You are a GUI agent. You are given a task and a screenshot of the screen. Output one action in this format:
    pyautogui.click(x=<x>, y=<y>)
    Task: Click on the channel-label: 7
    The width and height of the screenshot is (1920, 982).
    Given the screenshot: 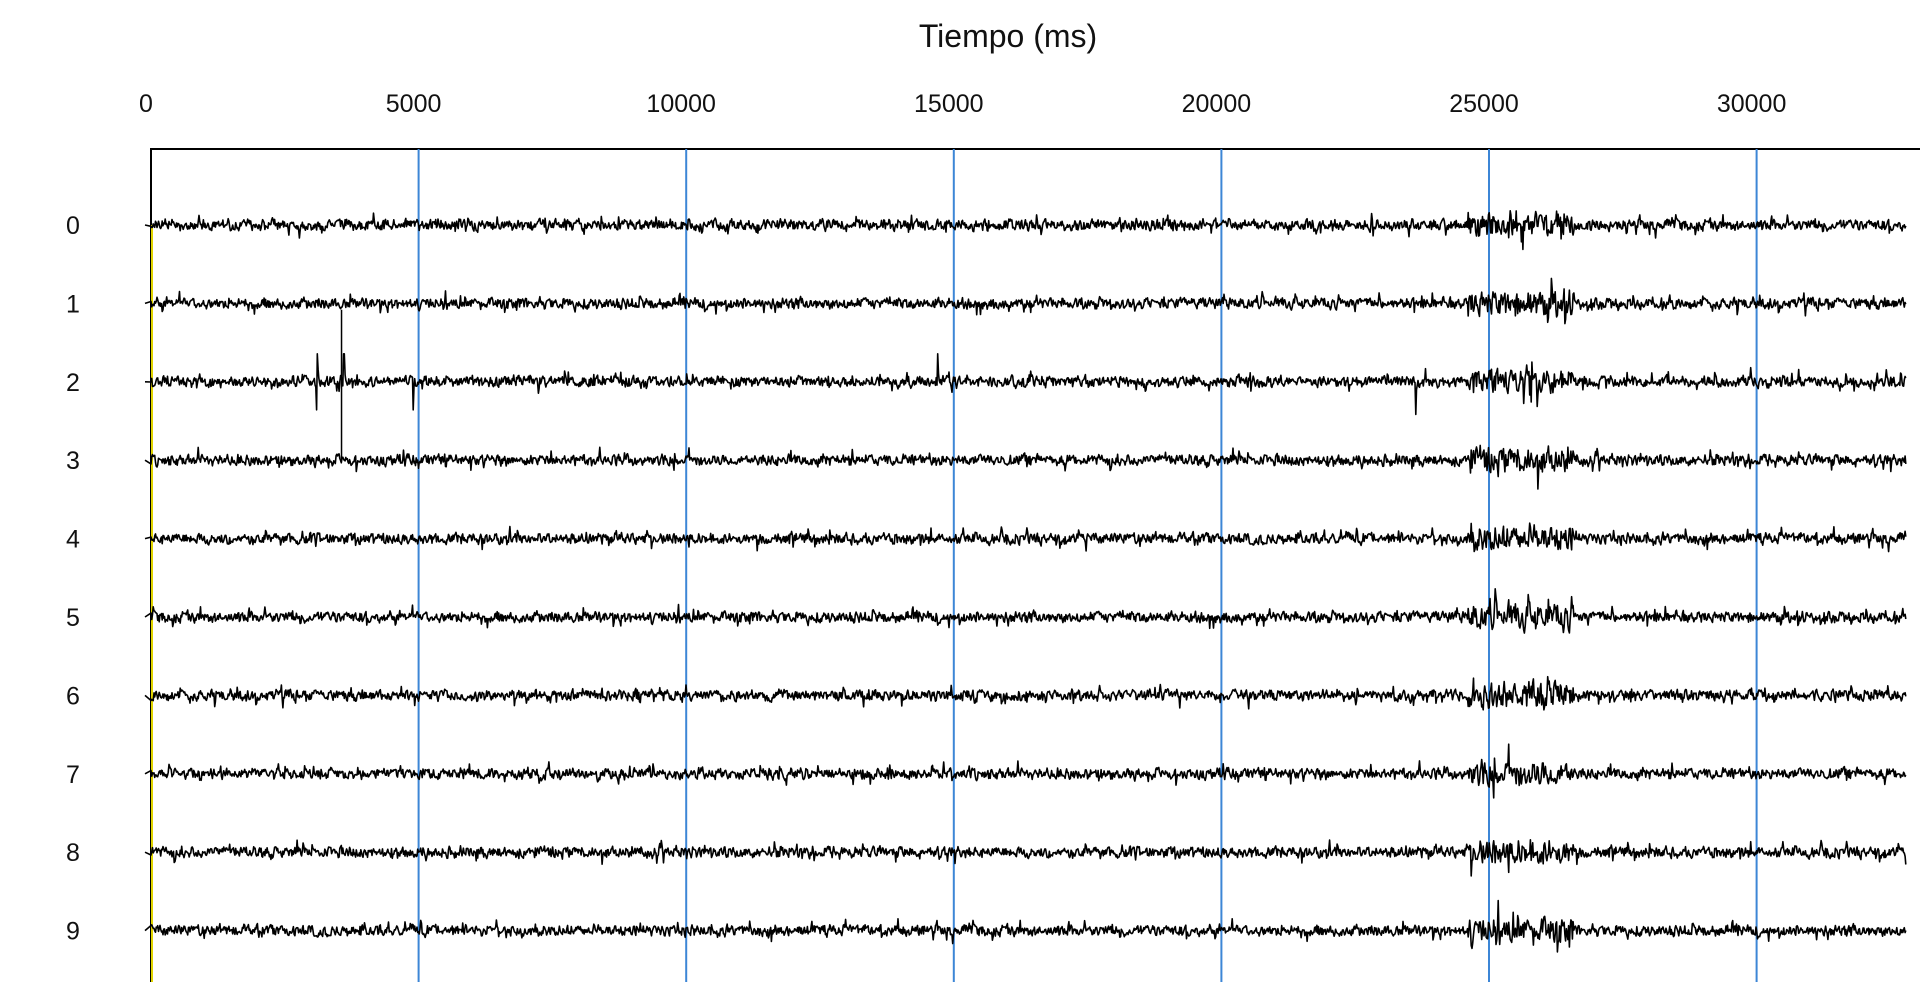 What is the action you would take?
    pyautogui.click(x=73, y=775)
    